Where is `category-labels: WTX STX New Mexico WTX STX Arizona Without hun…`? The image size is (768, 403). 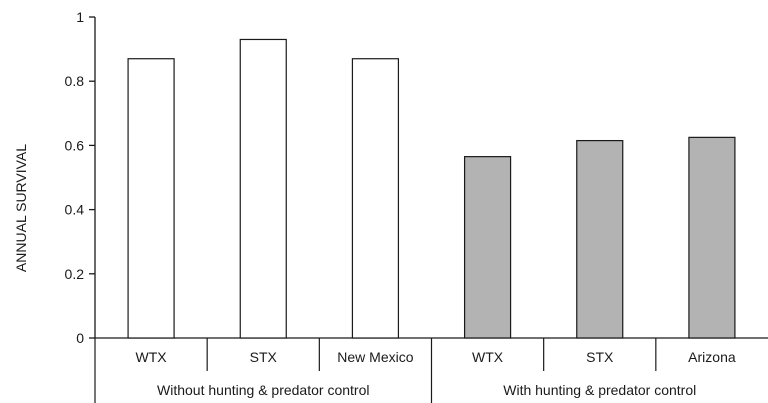
category-labels: WTX STX New Mexico WTX STX Arizona Without hun… is located at coordinates (436, 373).